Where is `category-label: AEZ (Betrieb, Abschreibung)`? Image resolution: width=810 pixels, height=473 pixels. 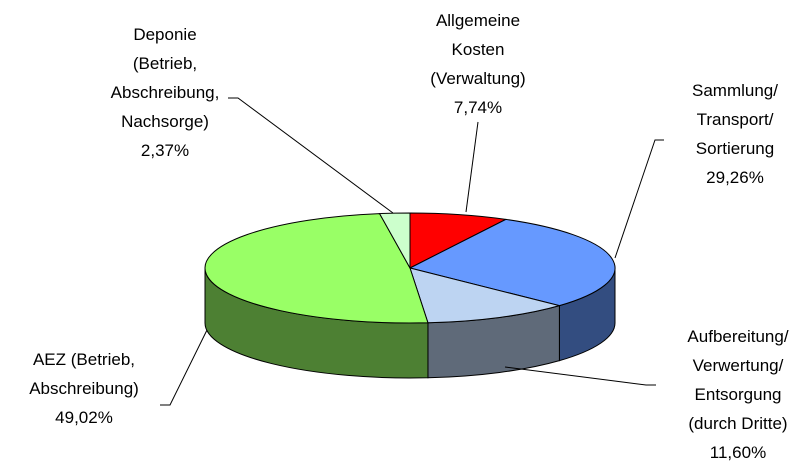 category-label: AEZ (Betrieb, Abschreibung) is located at coordinates (84, 374).